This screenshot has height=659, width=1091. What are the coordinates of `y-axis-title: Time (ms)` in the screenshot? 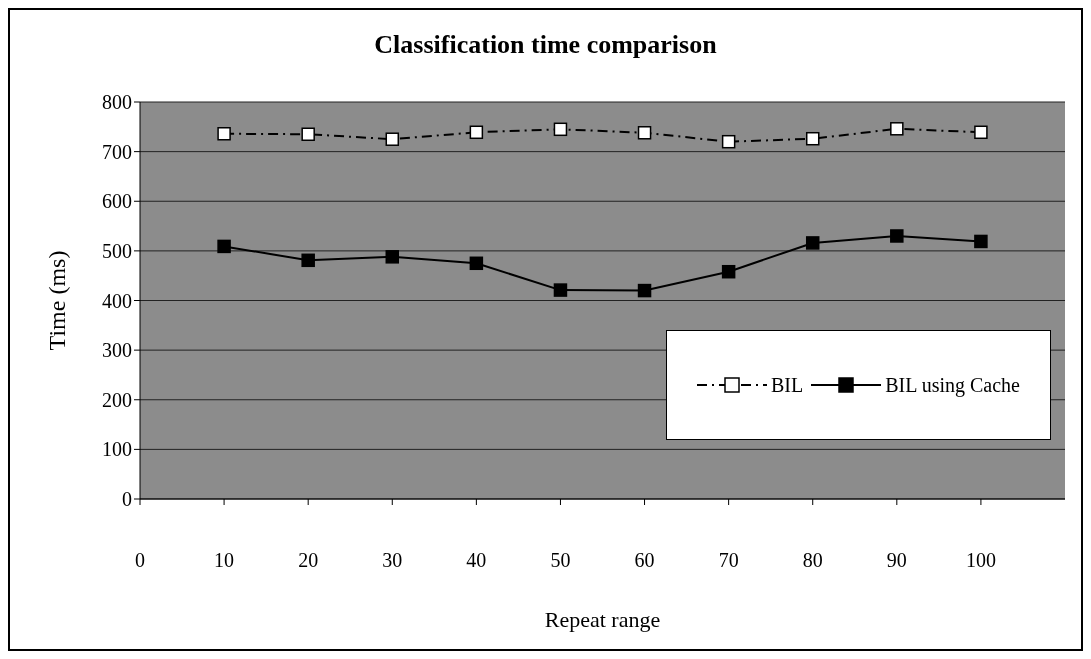 It's located at (56, 300).